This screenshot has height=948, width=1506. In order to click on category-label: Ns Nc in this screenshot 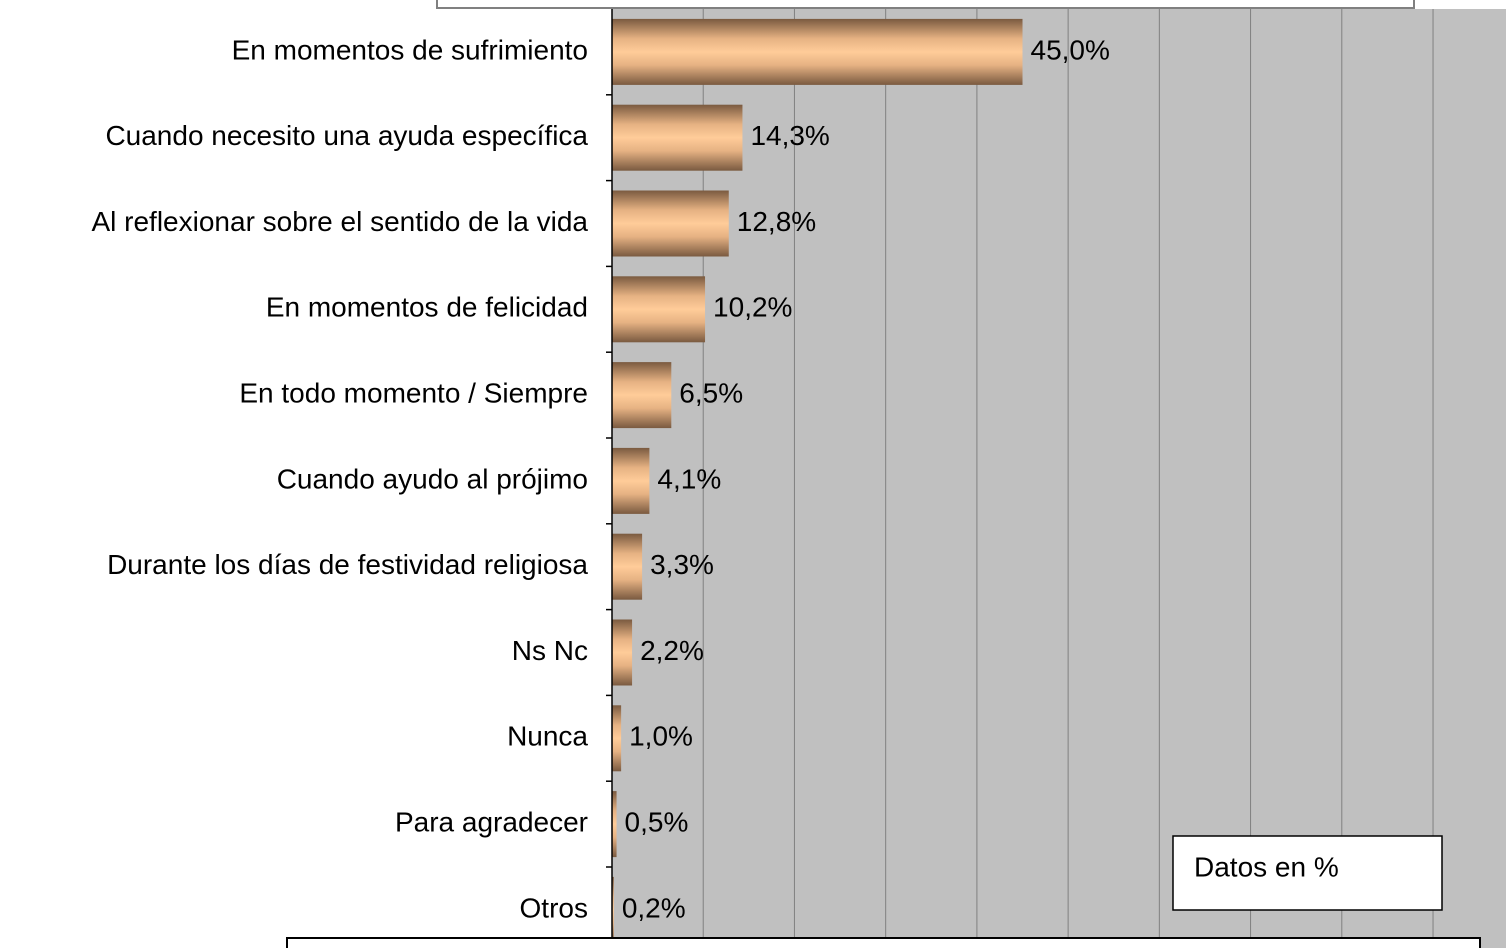, I will do `click(550, 650)`.